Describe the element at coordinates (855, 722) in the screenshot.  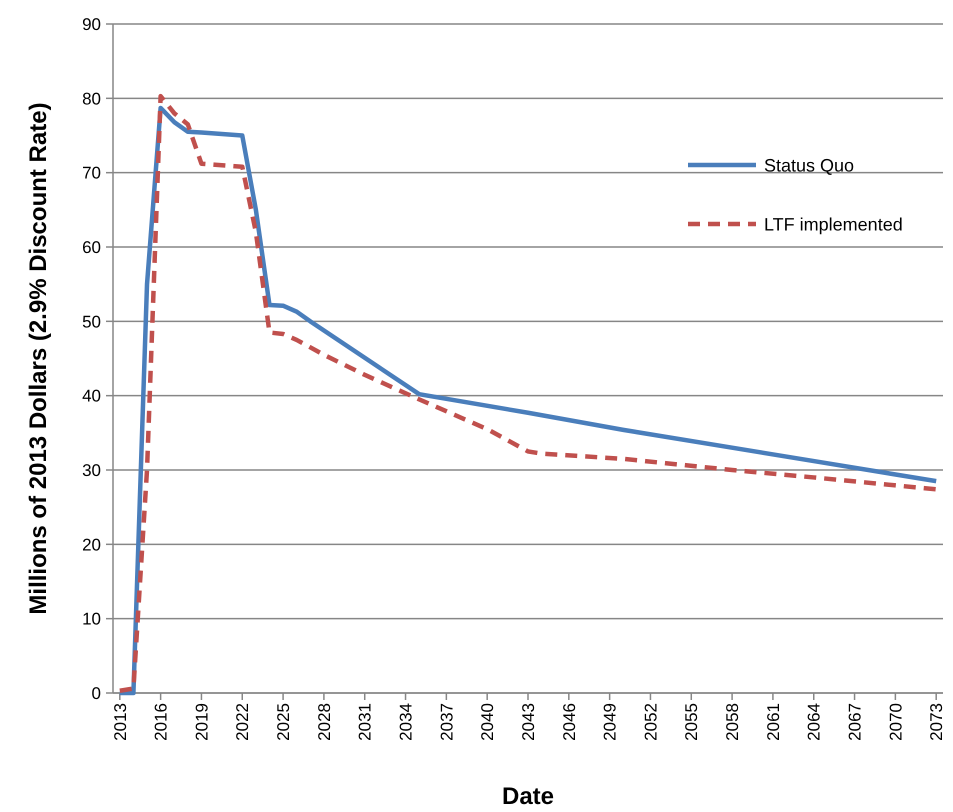
I see `x-tick-label: 2067` at that location.